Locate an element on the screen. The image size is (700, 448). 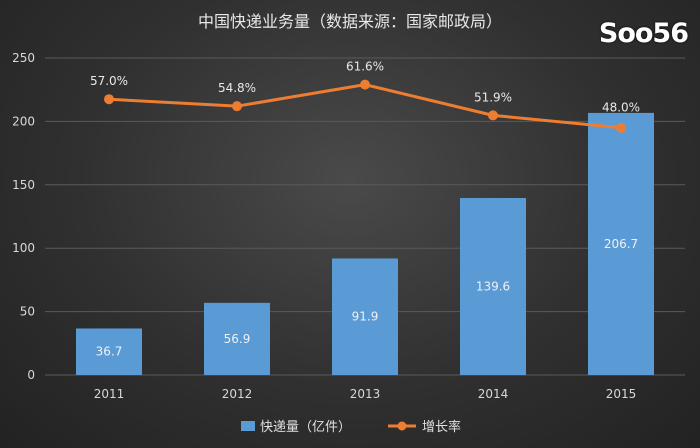
y-tick-label: 200 is located at coordinates (23, 121).